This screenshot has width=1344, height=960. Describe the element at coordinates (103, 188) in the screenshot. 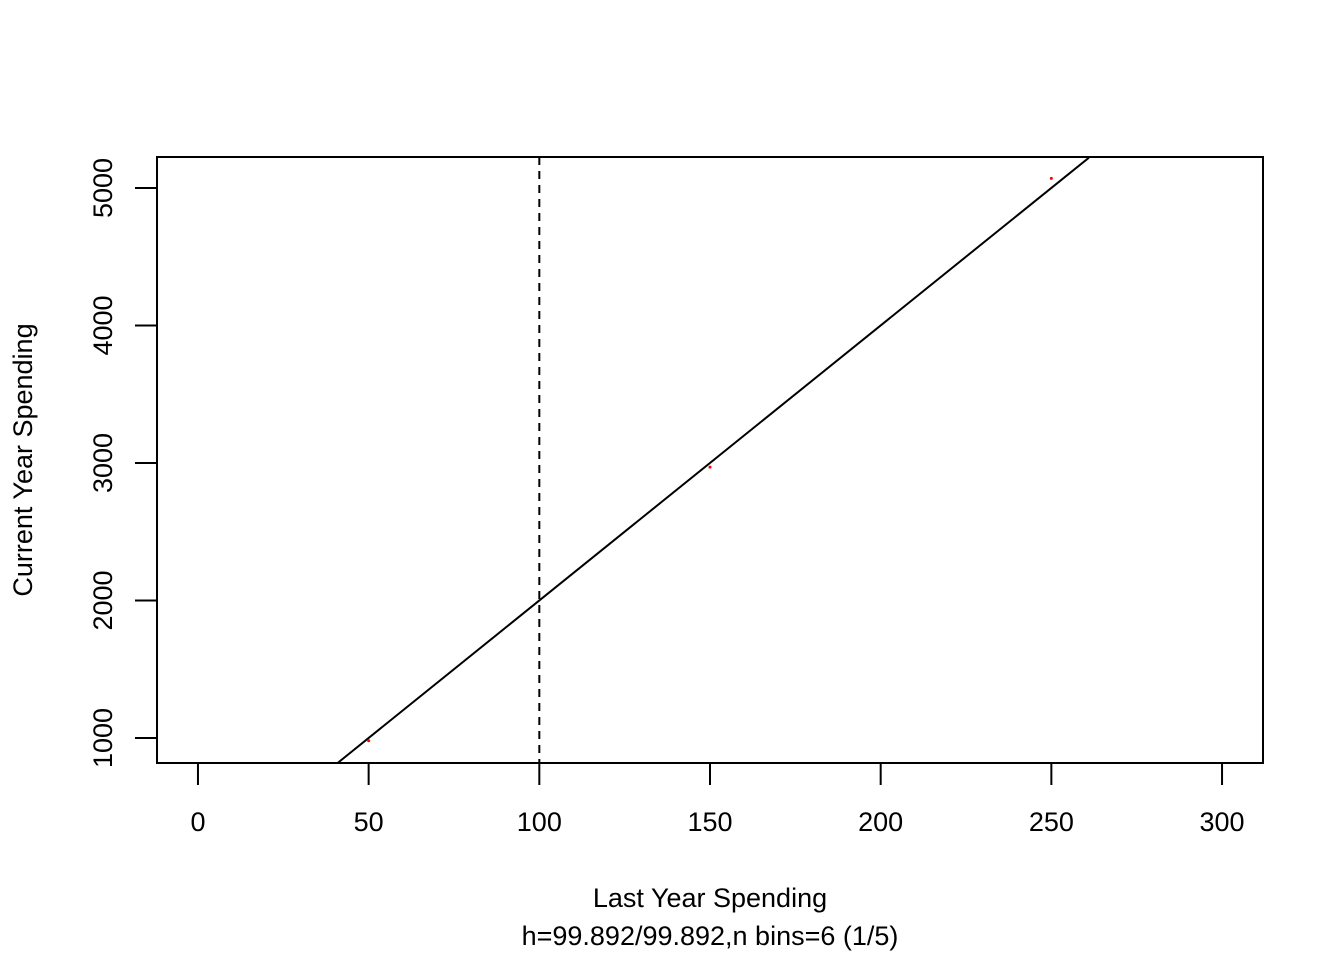

I see `y-tick-label: 5000` at that location.